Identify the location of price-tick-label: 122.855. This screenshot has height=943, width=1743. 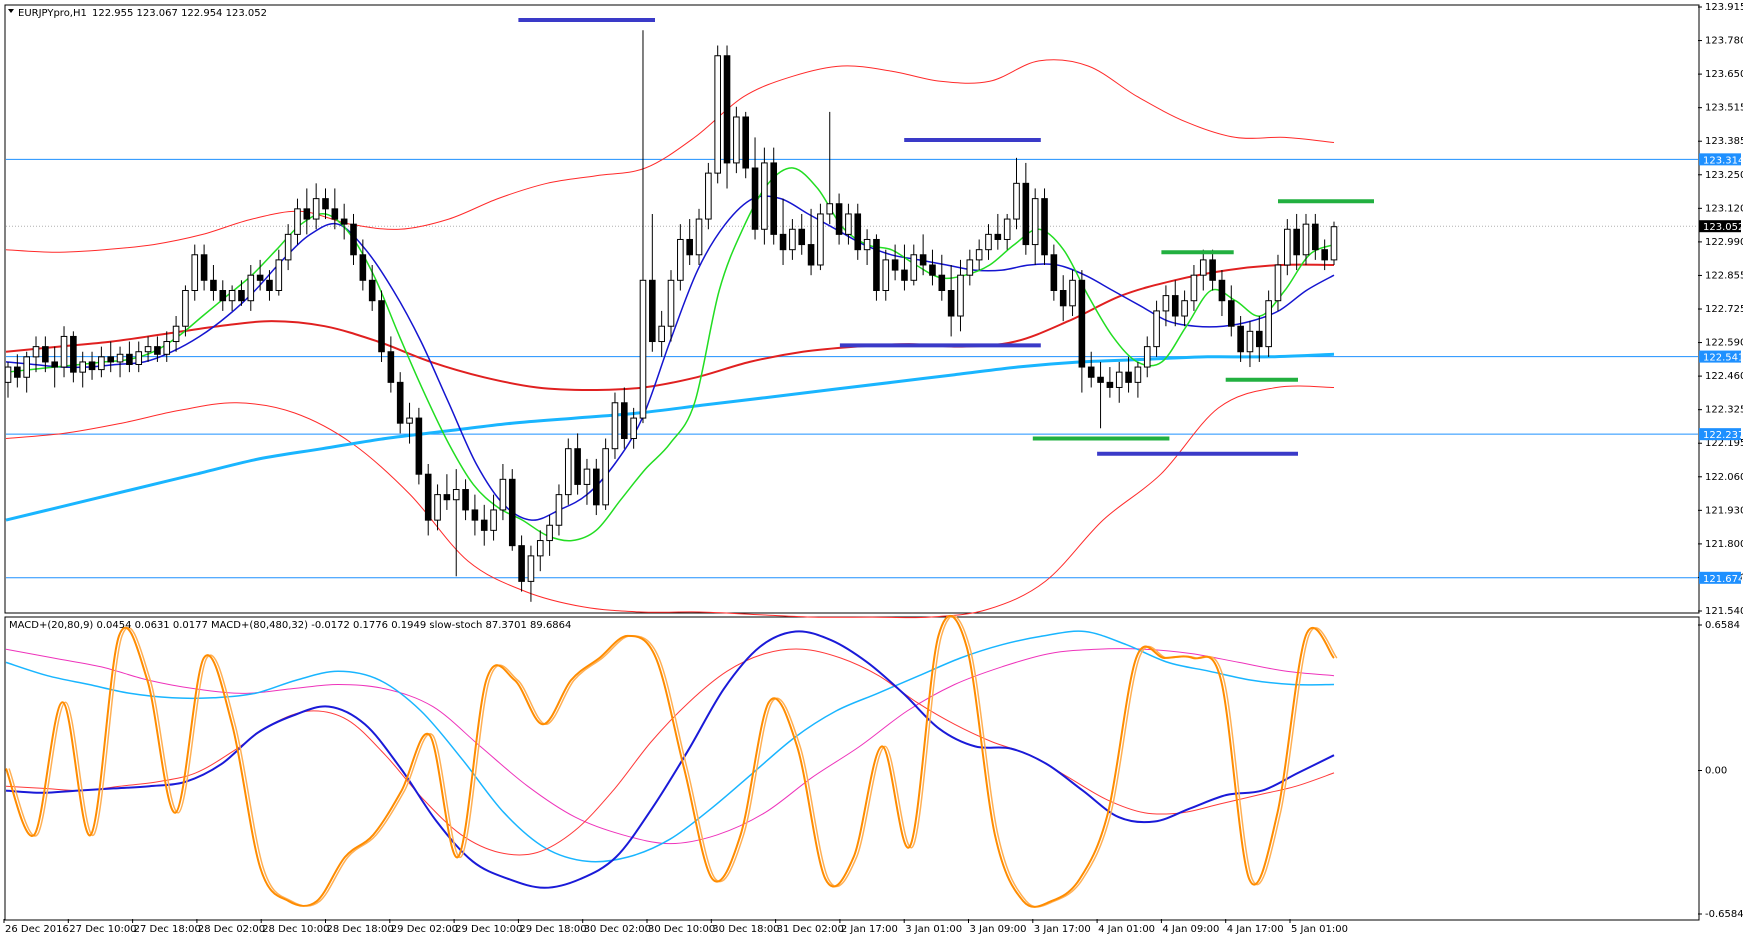
(1724, 275).